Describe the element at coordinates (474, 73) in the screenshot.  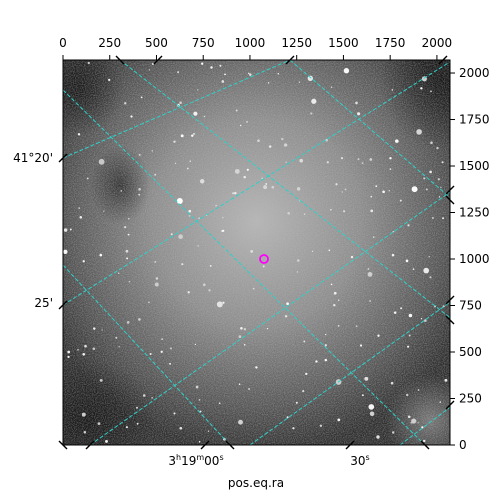
I see `right-tick-label: 2000` at that location.